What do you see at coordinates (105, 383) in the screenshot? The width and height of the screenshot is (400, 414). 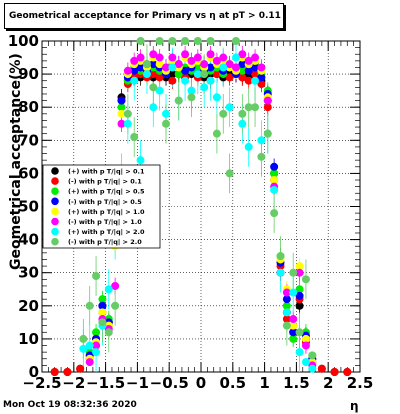 I see `x-tick-label: −1.5` at bounding box center [105, 383].